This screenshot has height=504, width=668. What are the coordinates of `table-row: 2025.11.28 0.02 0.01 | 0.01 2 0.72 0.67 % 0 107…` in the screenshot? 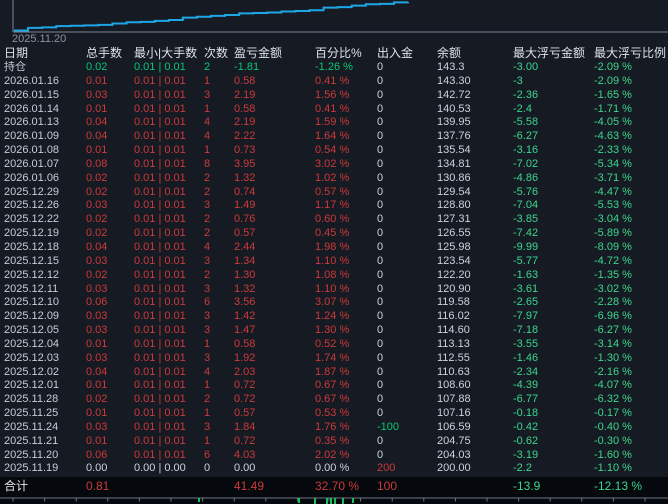 It's located at (334, 400).